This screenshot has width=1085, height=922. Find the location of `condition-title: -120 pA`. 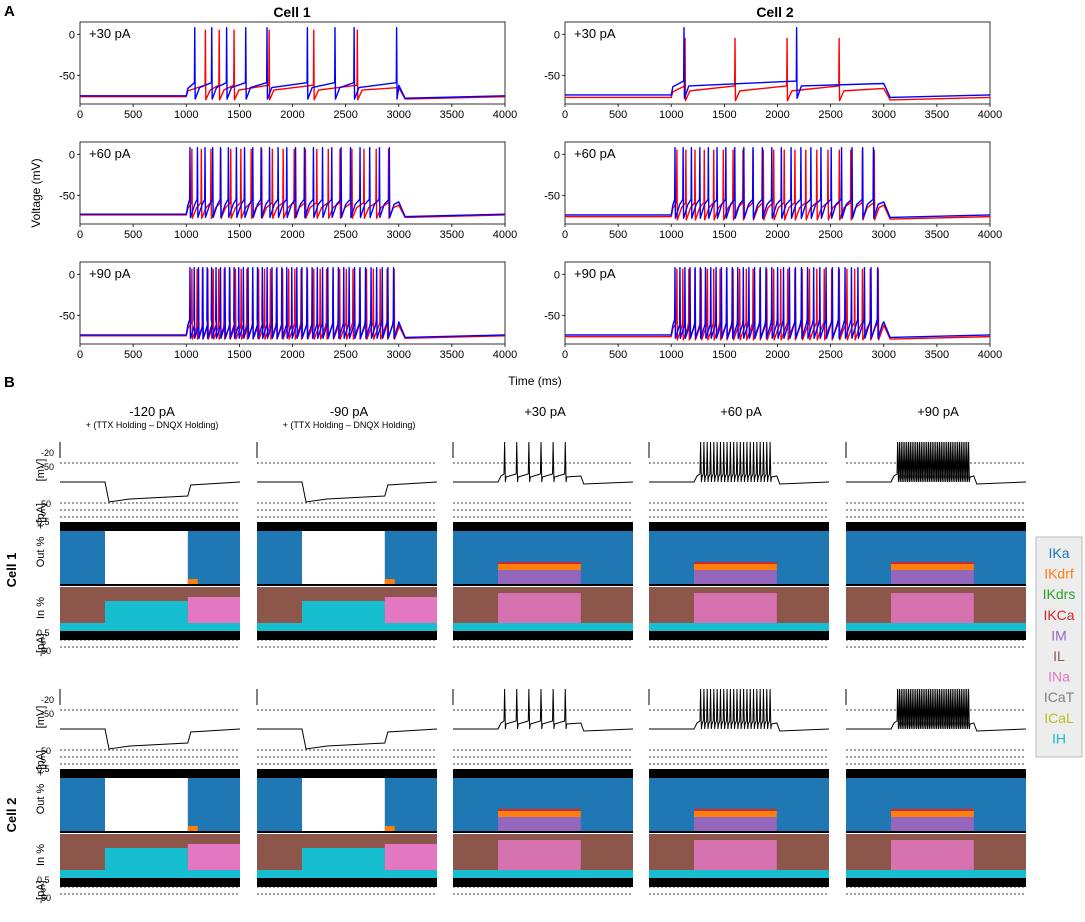

condition-title: -120 pA is located at coordinates (152, 411).